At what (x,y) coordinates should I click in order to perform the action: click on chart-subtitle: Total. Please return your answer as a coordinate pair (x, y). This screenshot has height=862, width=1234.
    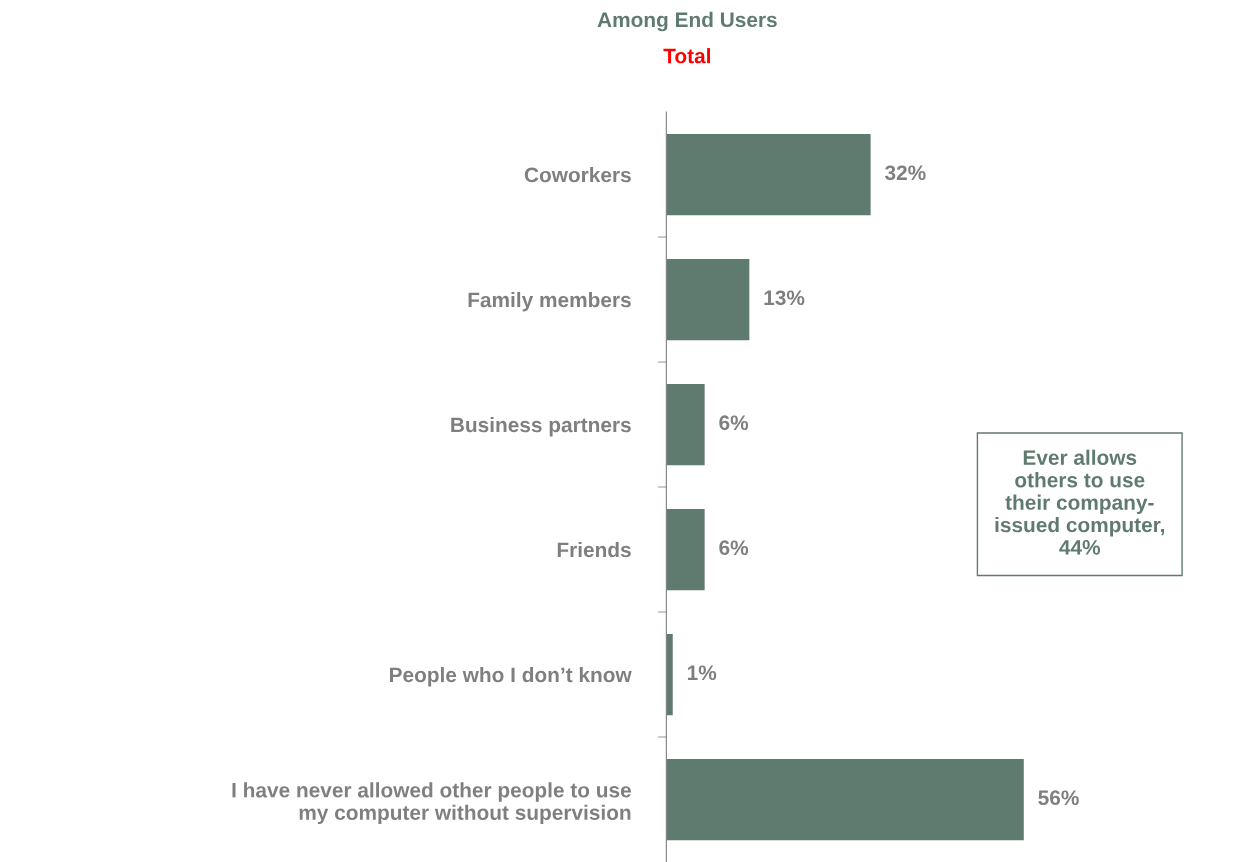
    Looking at the image, I should click on (686, 56).